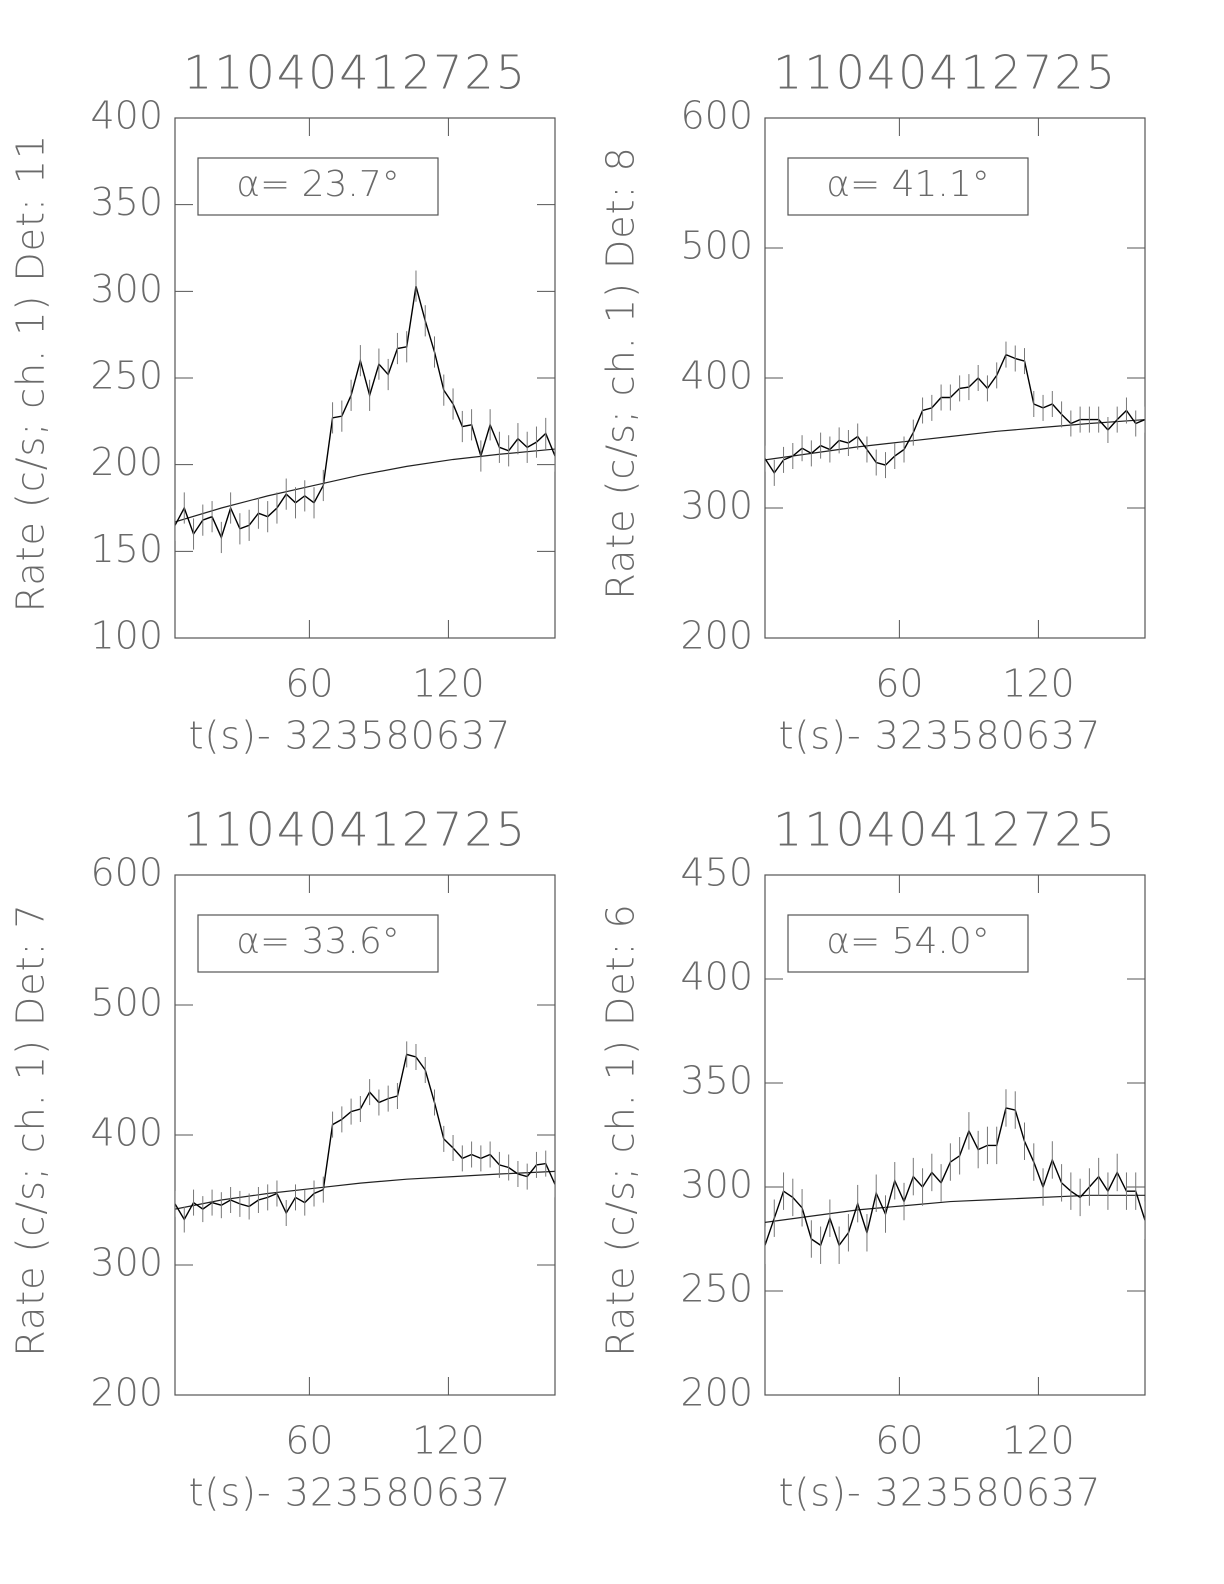 The width and height of the screenshot is (1224, 1584). I want to click on y-axis-label: Rate (c/s; ch. 1) Det: 8, so click(621, 372).